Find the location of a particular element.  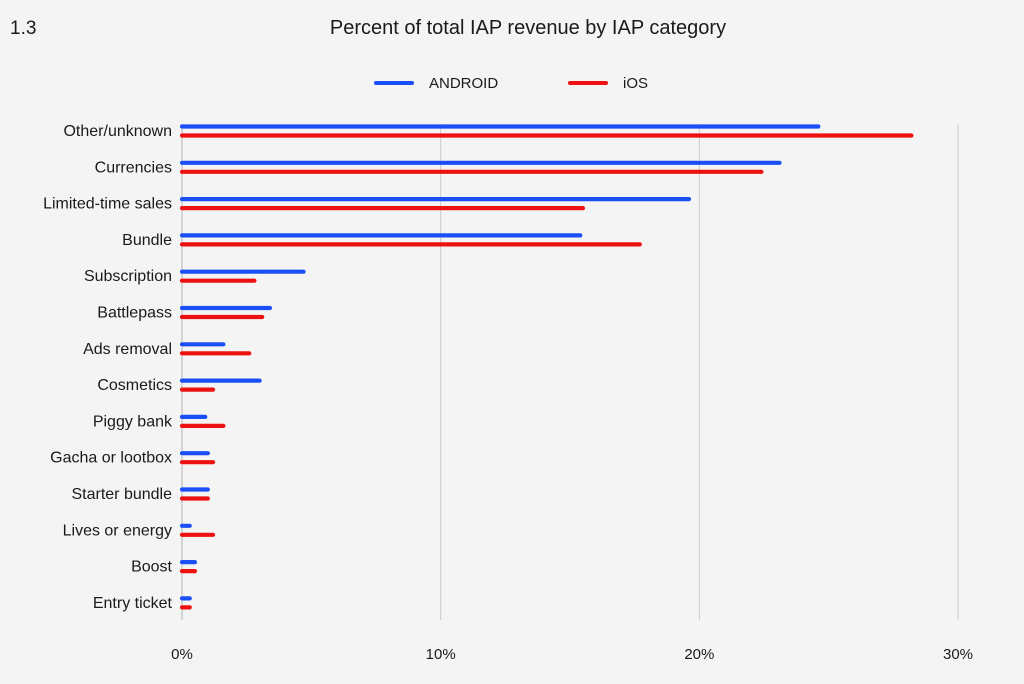

x-tick-label-30: 30% is located at coordinates (958, 654).